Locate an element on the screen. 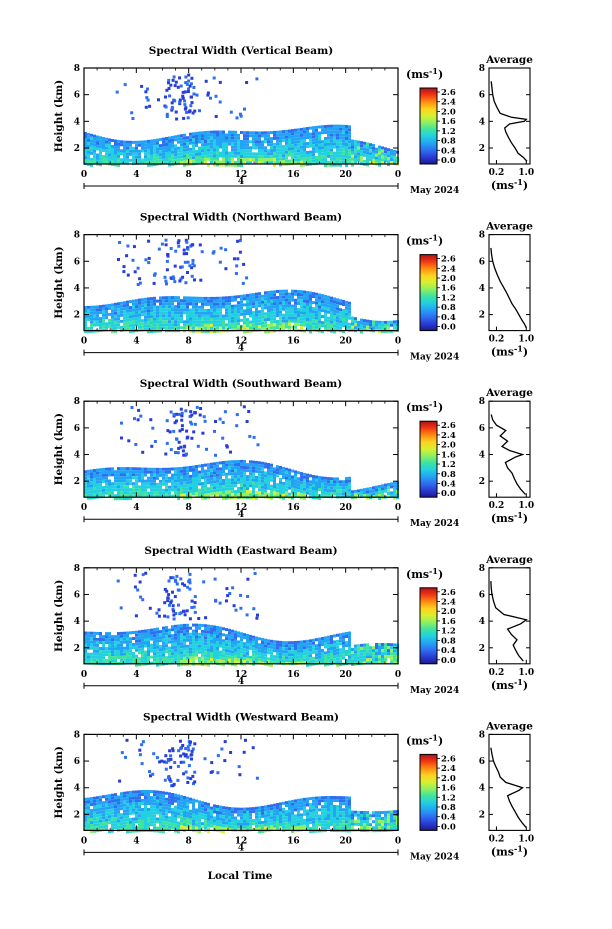 The height and width of the screenshot is (929, 612). day-bar: 4 May 2024 is located at coordinates (271, 519).